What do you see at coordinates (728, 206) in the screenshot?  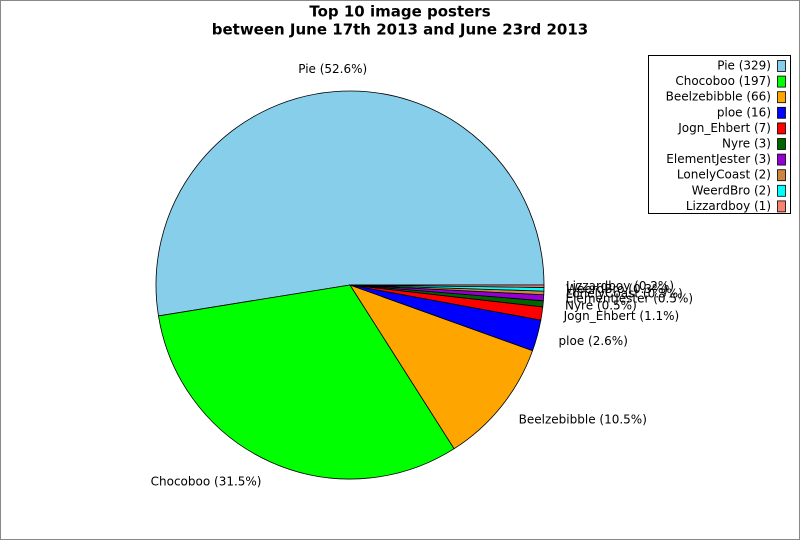 I see `legend-label: Lizzardboy (1)` at bounding box center [728, 206].